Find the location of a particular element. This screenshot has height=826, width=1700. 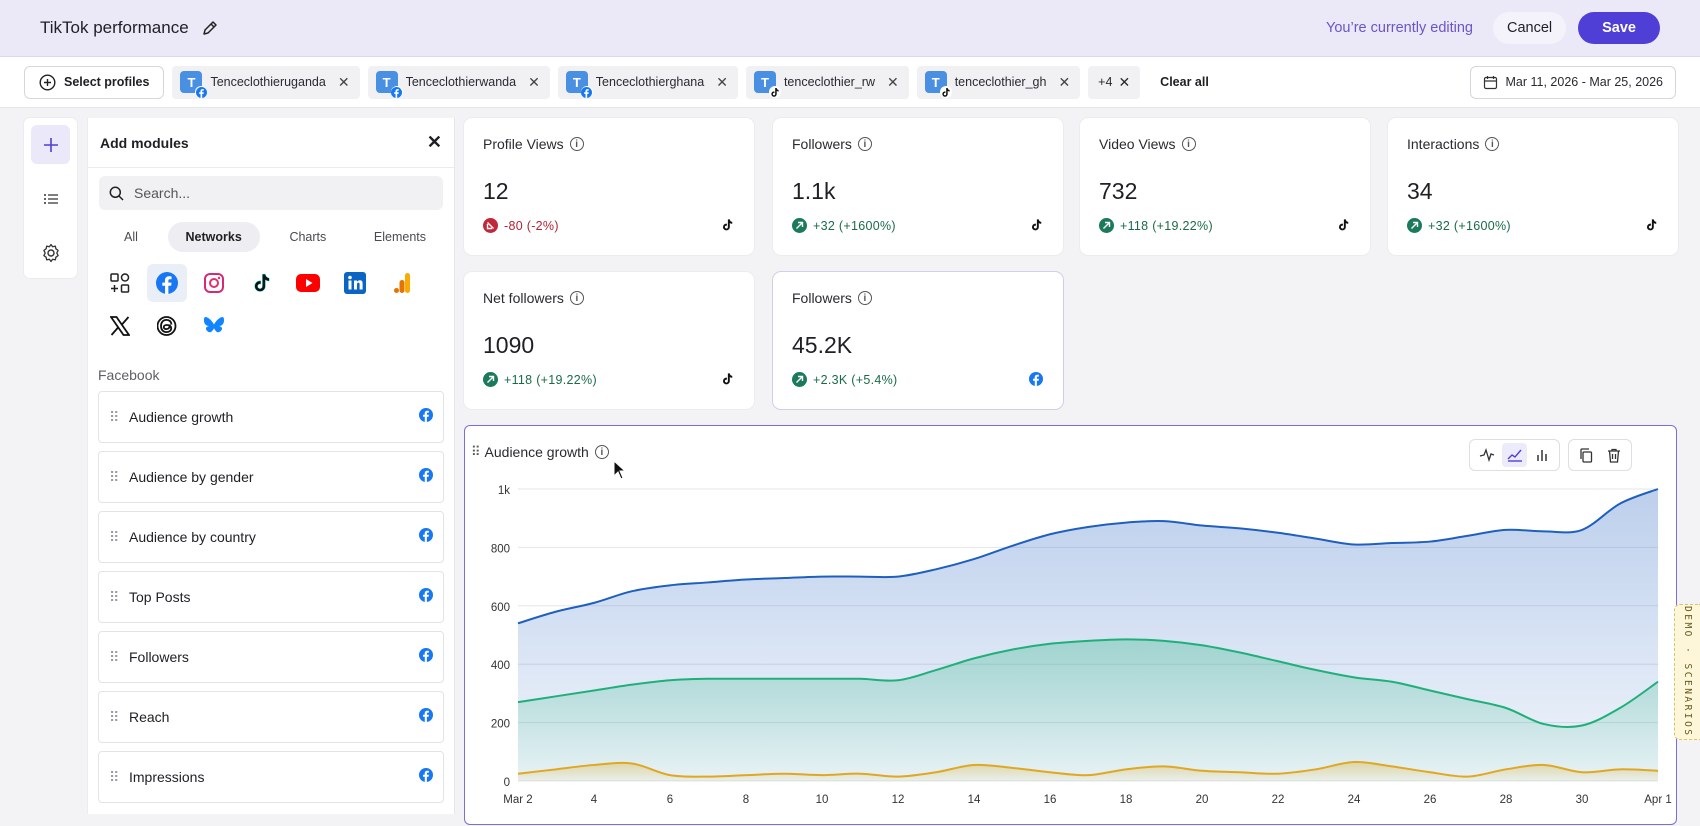

clear-all-link: Clear all is located at coordinates (1184, 82).